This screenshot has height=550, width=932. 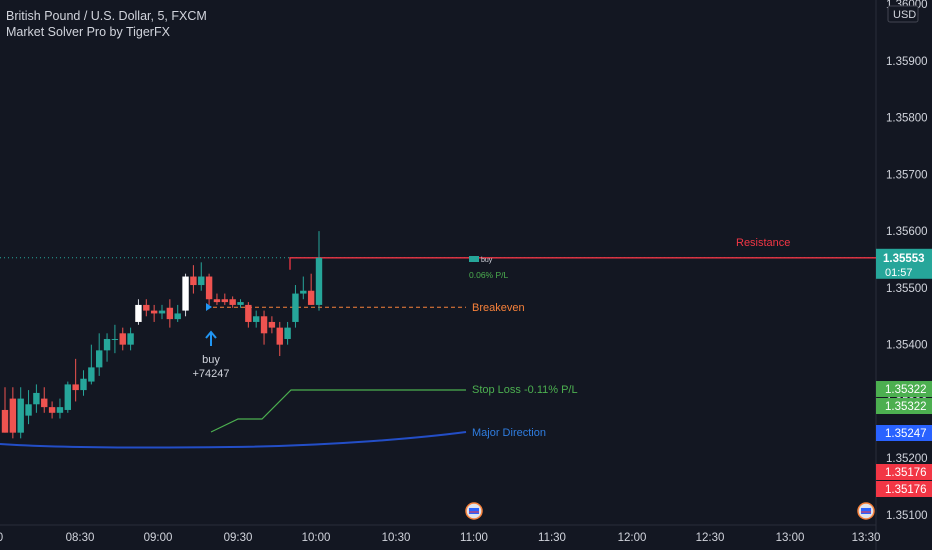 I want to click on price-tick-label: 1.35500, so click(x=907, y=289).